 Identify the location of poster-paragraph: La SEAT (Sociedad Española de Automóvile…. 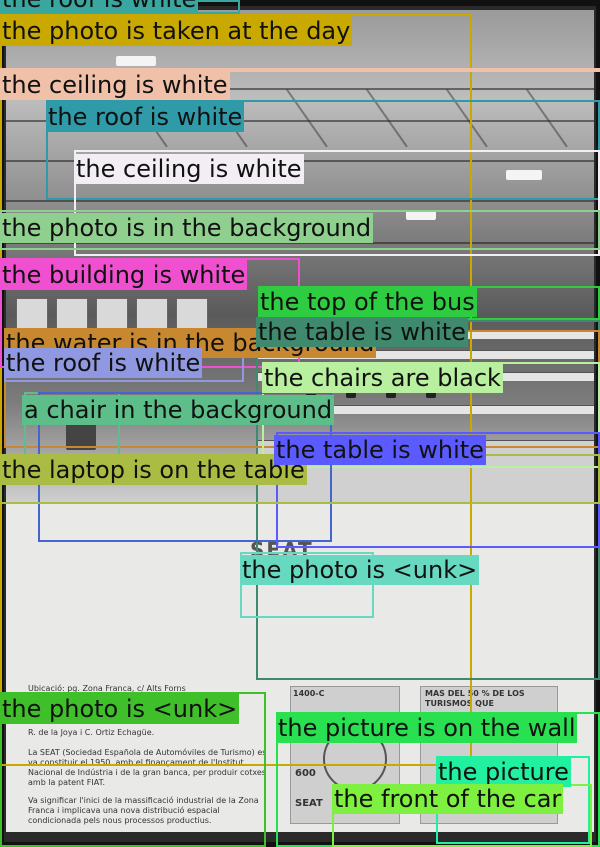
(147, 767).